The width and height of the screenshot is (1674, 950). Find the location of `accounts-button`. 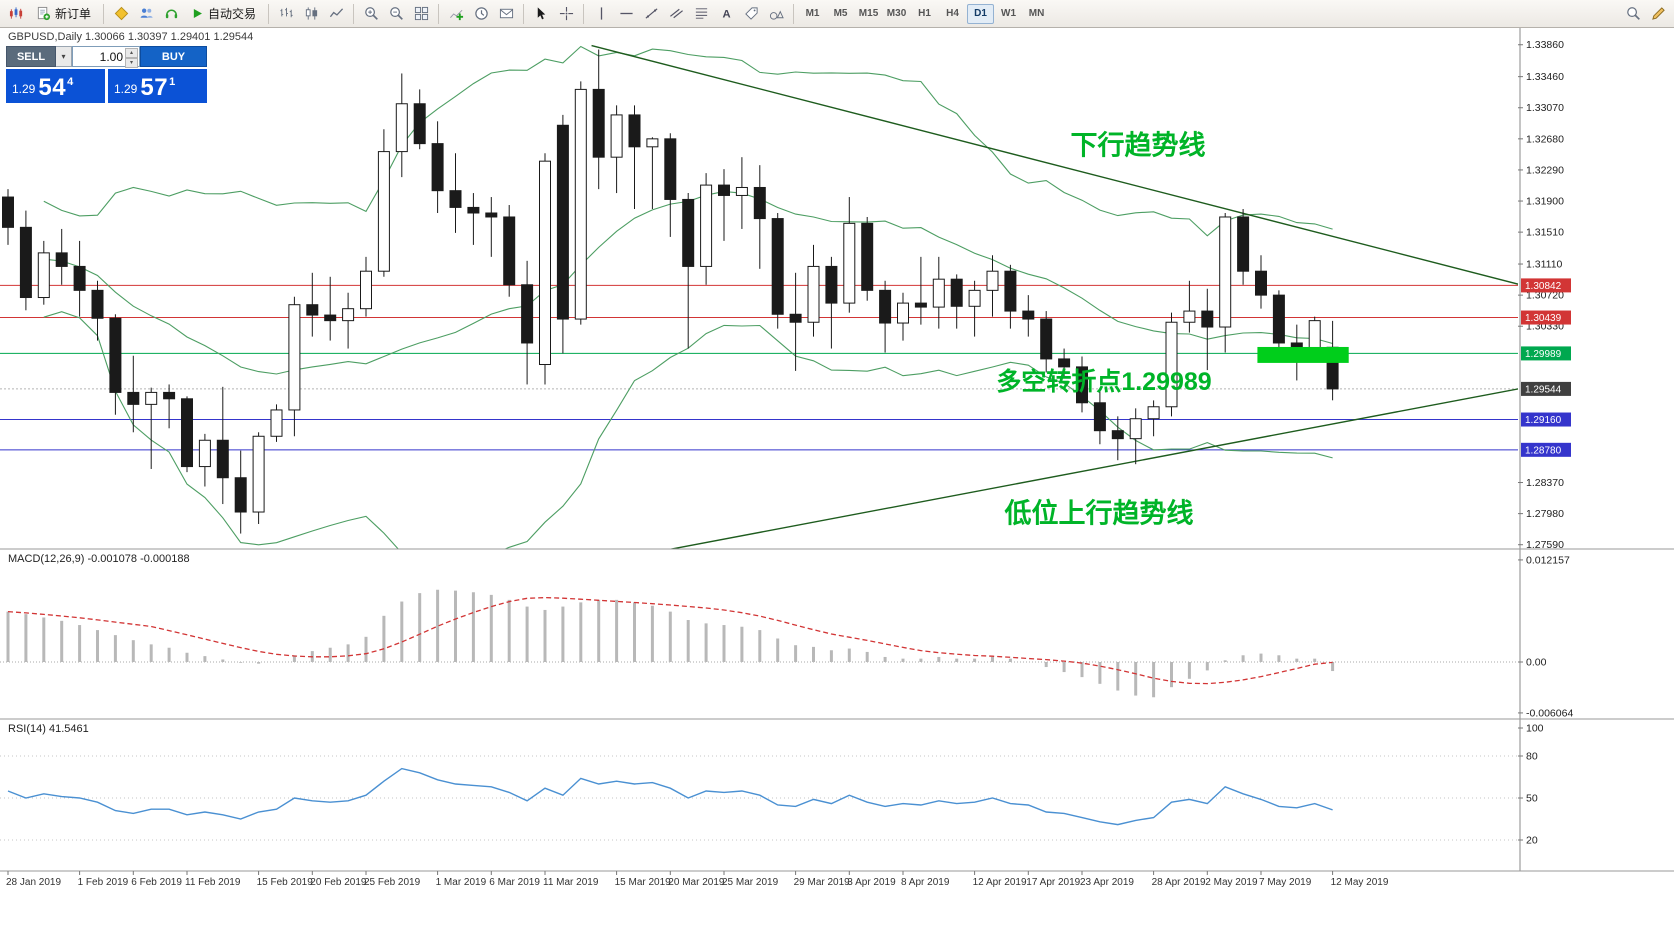

accounts-button is located at coordinates (146, 14).